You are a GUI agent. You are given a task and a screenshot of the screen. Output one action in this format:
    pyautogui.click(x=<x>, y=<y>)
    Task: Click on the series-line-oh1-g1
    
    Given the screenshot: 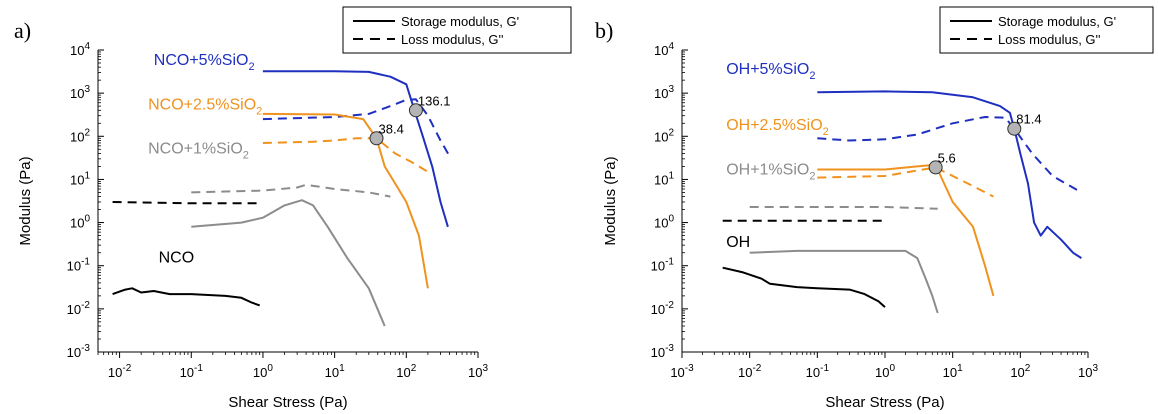 What is the action you would take?
    pyautogui.click(x=844, y=281)
    